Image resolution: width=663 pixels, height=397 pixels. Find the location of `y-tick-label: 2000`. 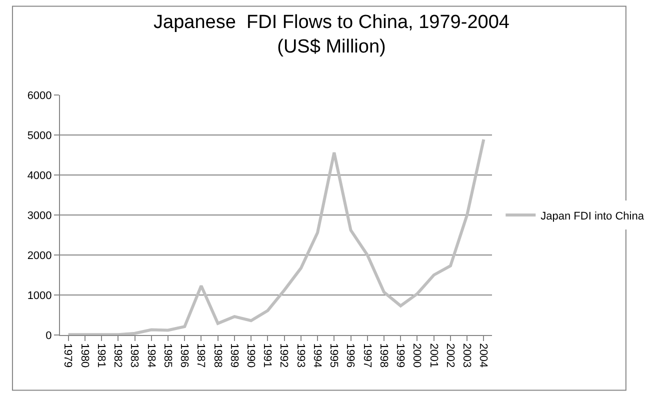

y-tick-label: 2000 is located at coordinates (39, 256).